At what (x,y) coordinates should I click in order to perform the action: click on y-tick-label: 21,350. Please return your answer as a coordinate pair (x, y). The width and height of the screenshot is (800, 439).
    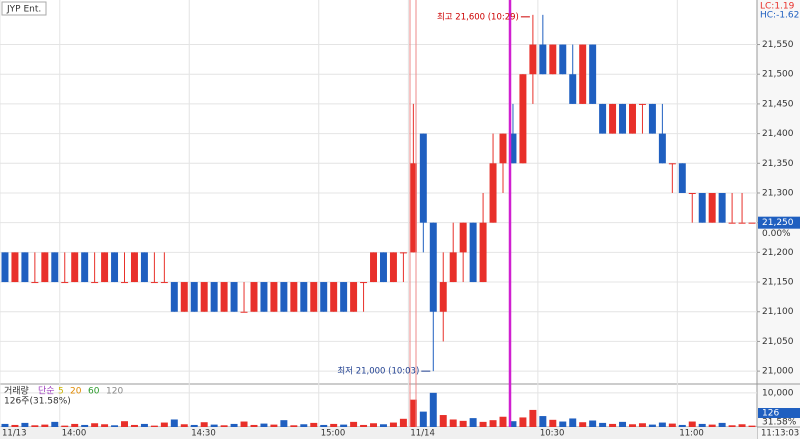
    Looking at the image, I should click on (778, 164).